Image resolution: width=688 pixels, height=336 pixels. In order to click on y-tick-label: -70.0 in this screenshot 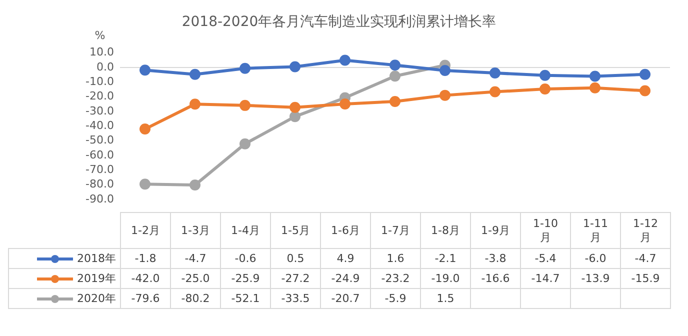, I will do `click(100, 169)`.